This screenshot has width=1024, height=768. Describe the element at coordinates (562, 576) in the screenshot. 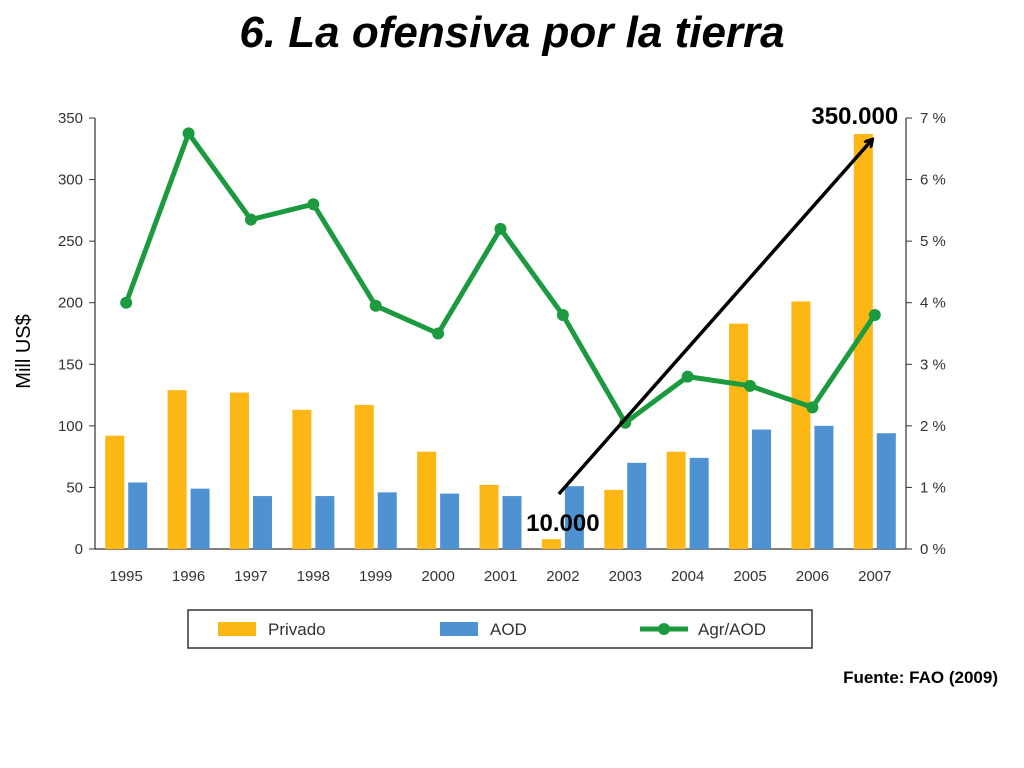

I see `x-tick-label: 2002` at that location.